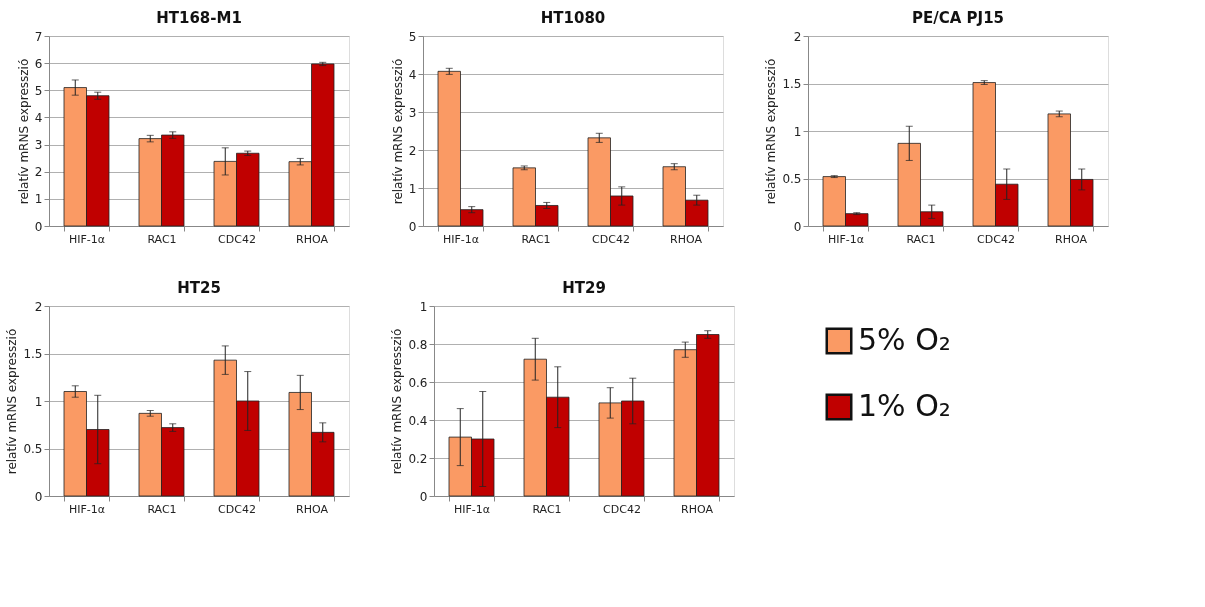 This screenshot has height=607, width=1205. Describe the element at coordinates (418, 344) in the screenshot. I see `y-tick-label: 0.8` at that location.